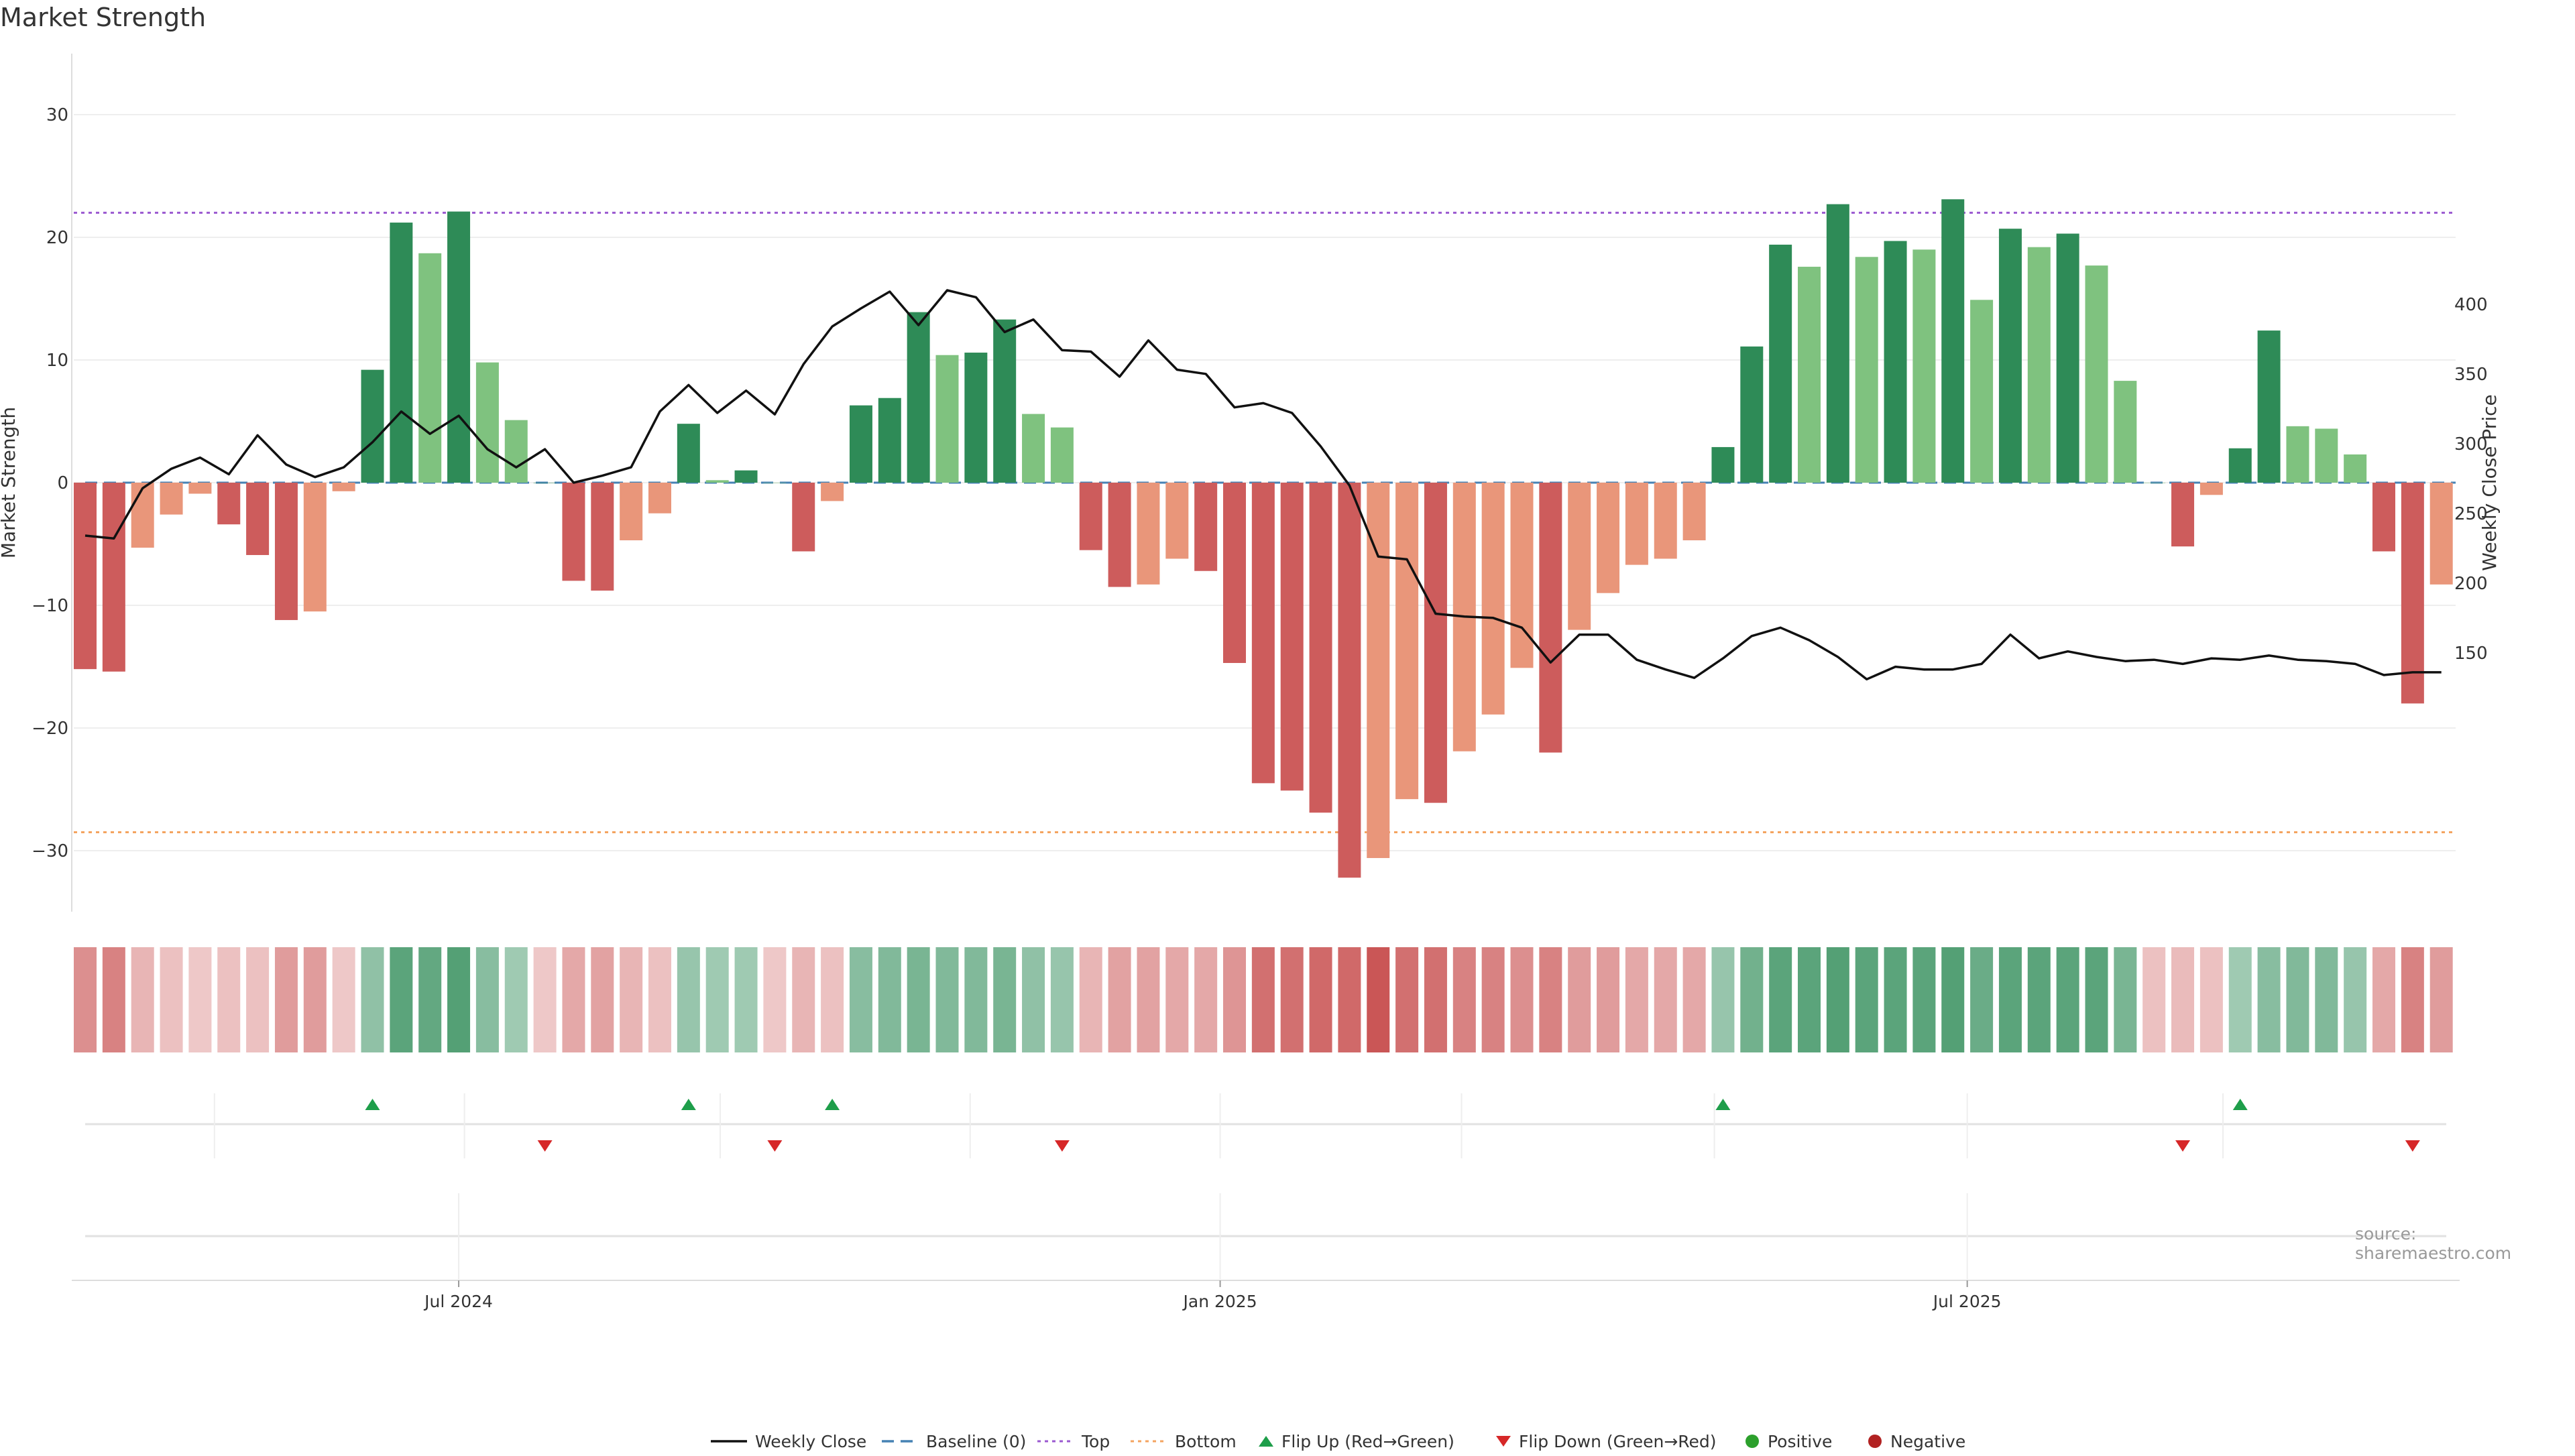 This screenshot has width=2575, height=1456. What do you see at coordinates (1915, 1441) in the screenshot?
I see `legend-item-negative: Negative` at bounding box center [1915, 1441].